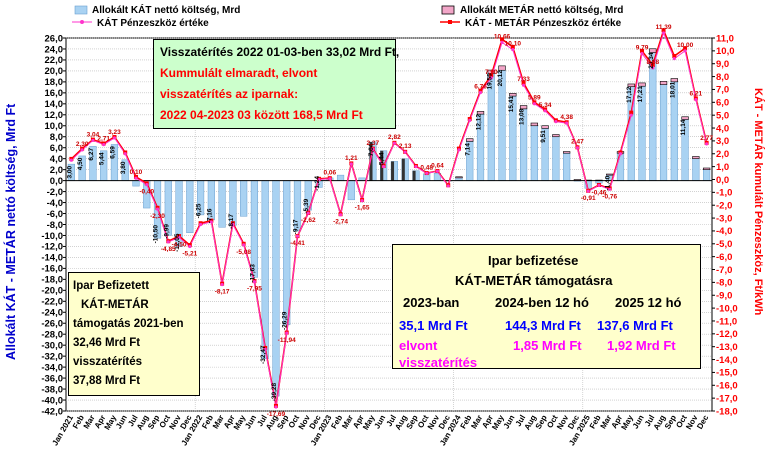  Describe the element at coordinates (55, 214) in the screenshot. I see `left-tick-label: -6,0` at that location.